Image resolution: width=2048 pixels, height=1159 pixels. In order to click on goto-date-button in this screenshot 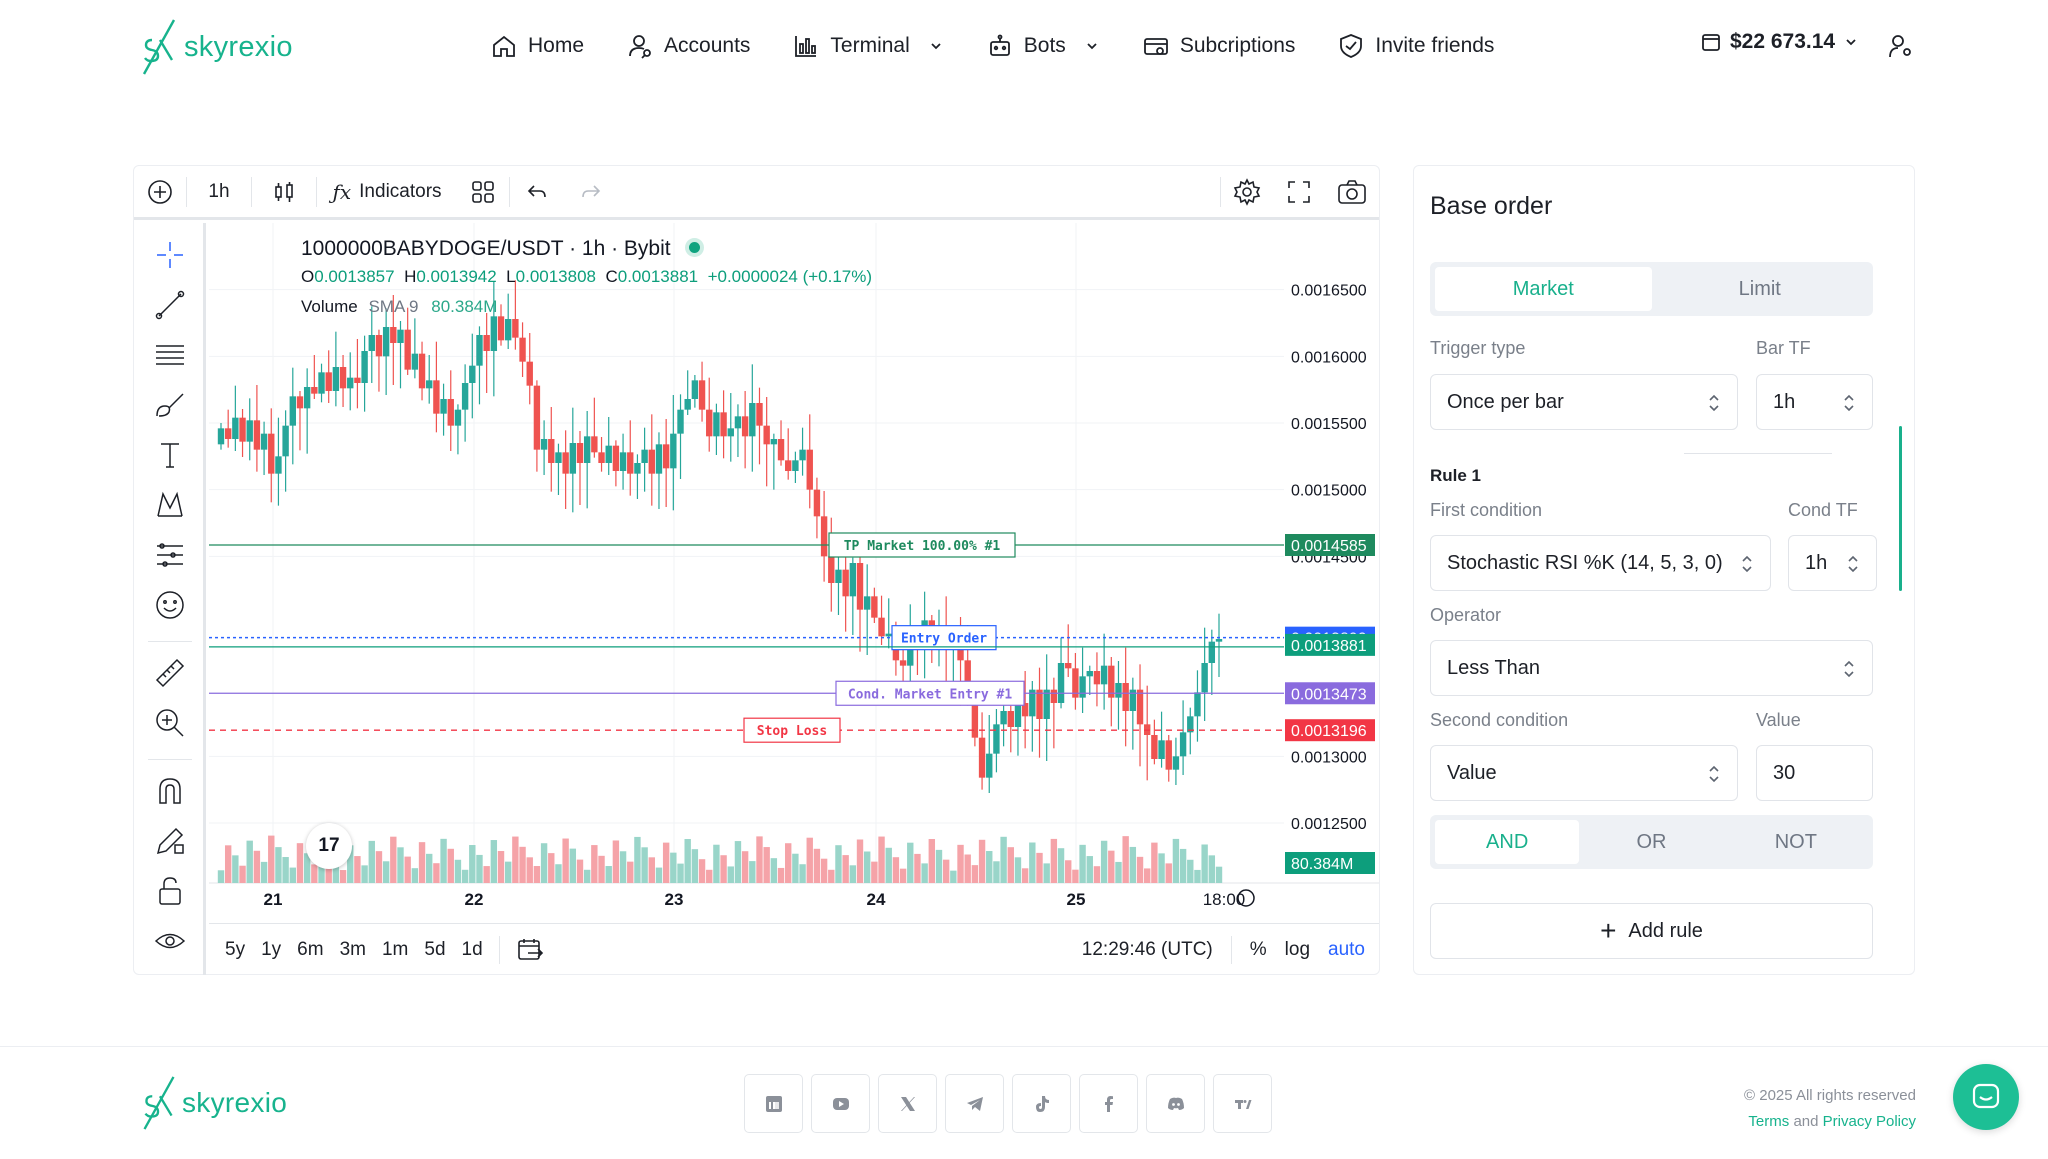, I will do `click(530, 950)`.